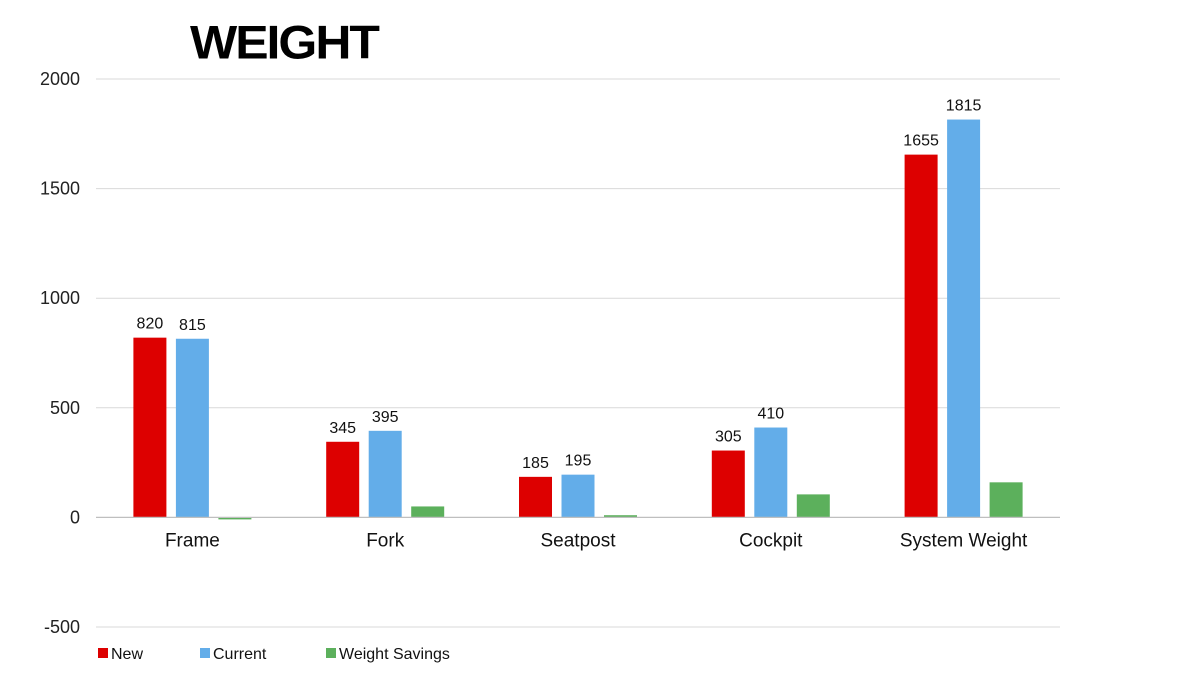  Describe the element at coordinates (65, 408) in the screenshot. I see `y-tick-label: 500` at that location.